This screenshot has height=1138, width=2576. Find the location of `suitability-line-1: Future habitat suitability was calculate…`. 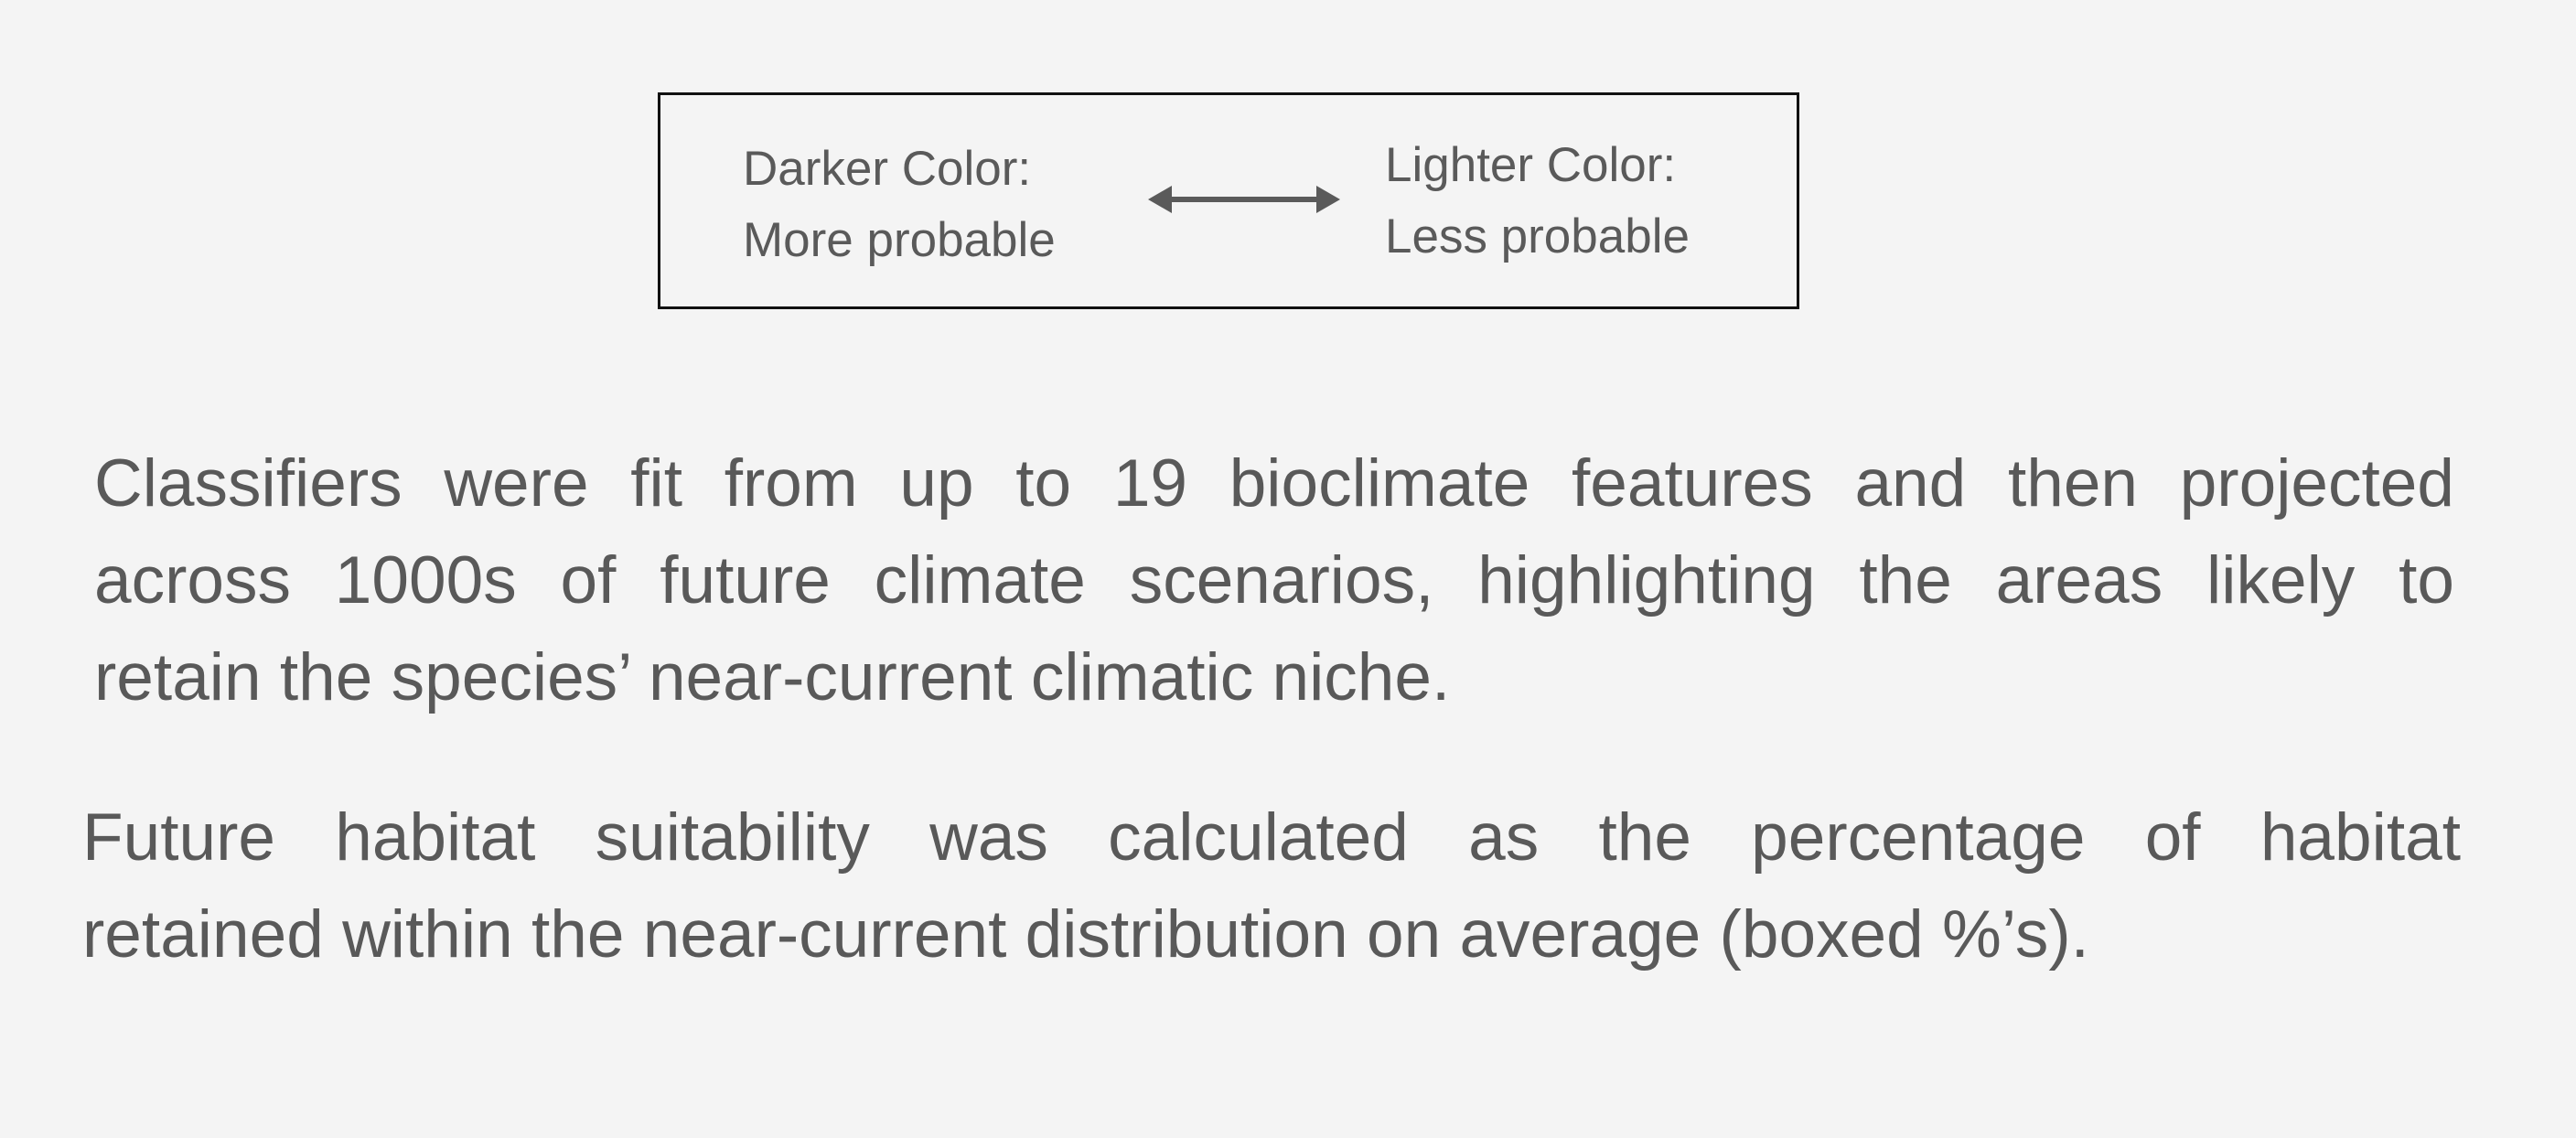

suitability-line-1: Future habitat suitability was calculate… is located at coordinates (1271, 837).